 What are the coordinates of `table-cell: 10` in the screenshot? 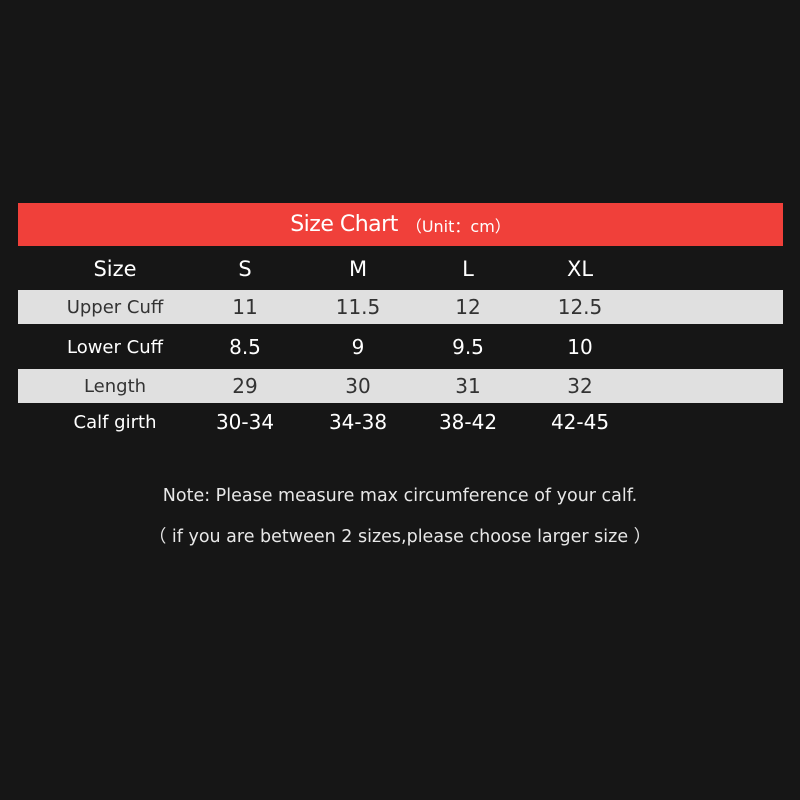 It's located at (580, 347).